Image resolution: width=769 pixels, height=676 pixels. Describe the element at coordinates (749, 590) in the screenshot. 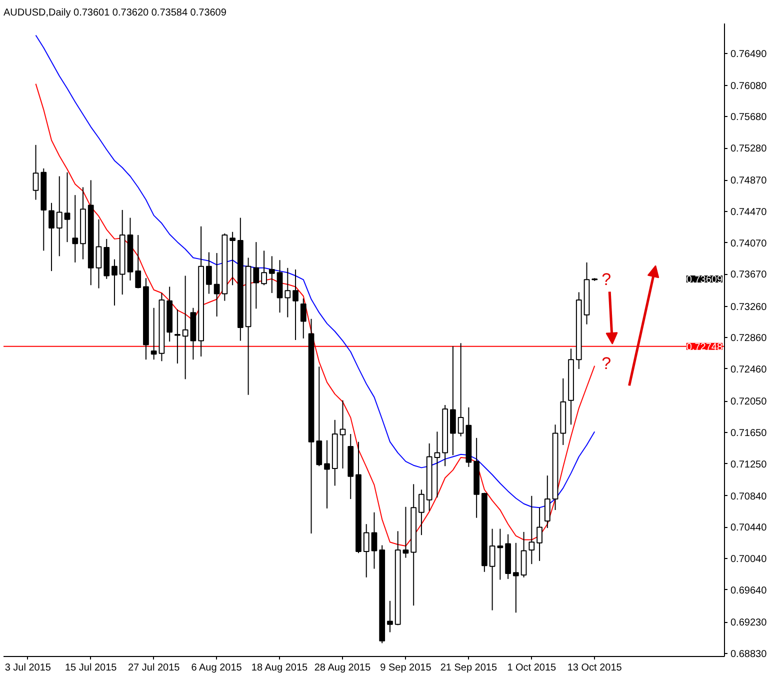

I see `y-tick-label: 0.69640` at that location.